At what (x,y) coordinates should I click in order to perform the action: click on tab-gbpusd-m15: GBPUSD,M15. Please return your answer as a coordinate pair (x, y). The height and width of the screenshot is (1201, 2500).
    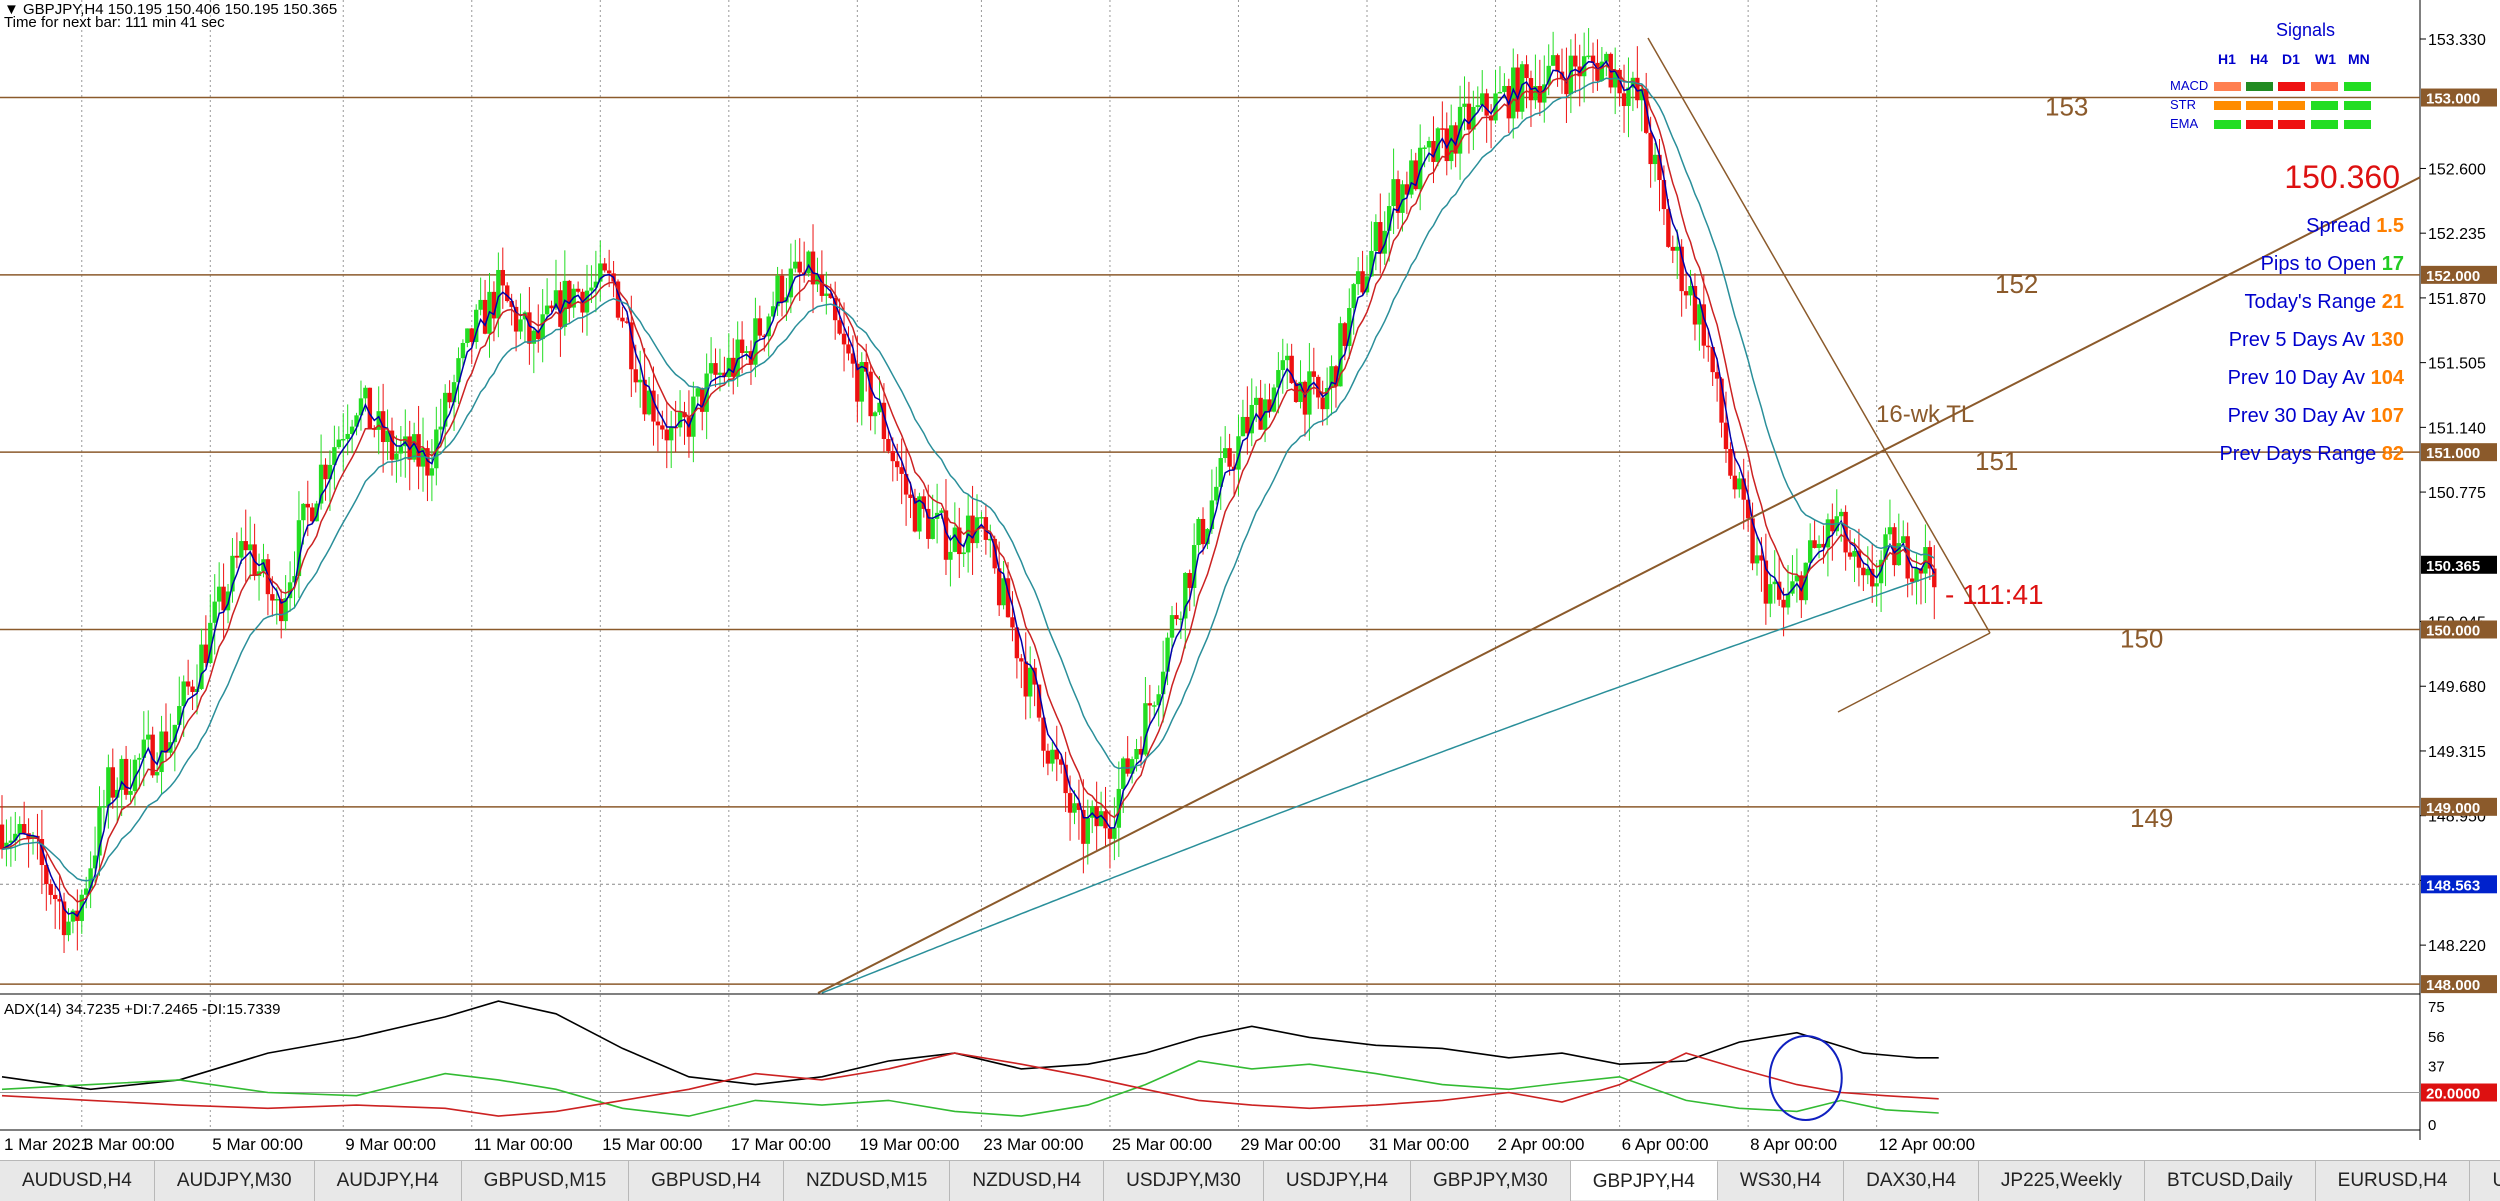
    Looking at the image, I should click on (546, 1181).